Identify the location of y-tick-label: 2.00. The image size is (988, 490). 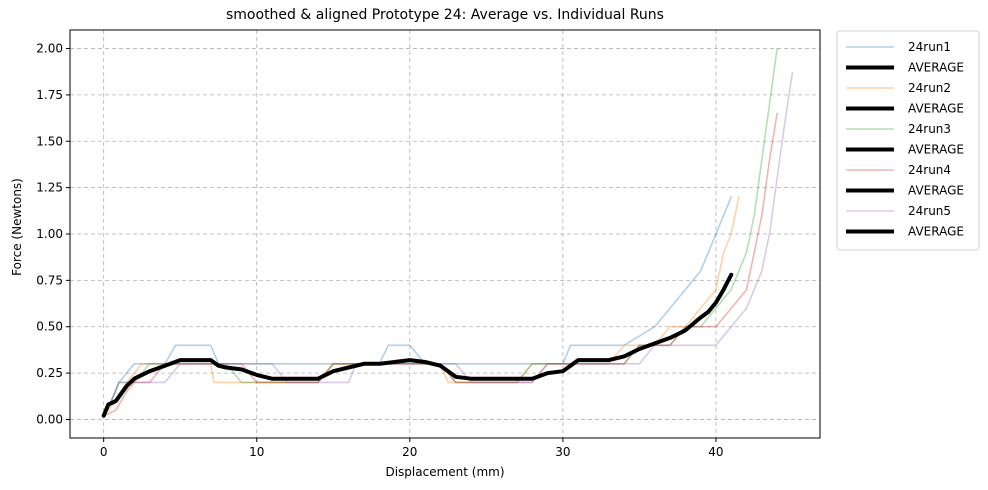
(49, 49).